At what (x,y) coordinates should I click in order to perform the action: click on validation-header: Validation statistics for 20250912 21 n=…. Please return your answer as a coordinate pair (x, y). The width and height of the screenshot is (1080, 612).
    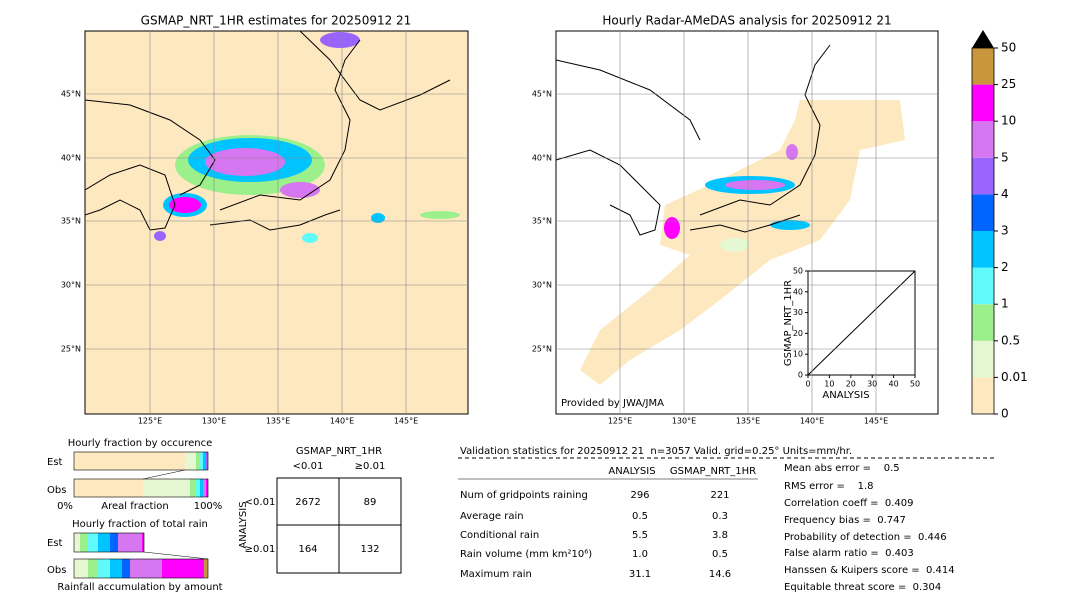
    Looking at the image, I should click on (656, 451).